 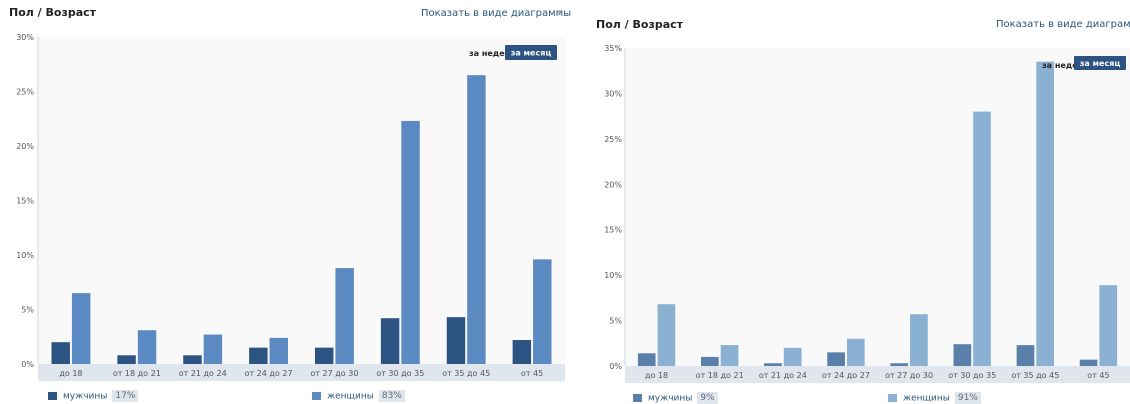 I want to click on chevron-down-icon: ▾, so click(x=559, y=13).